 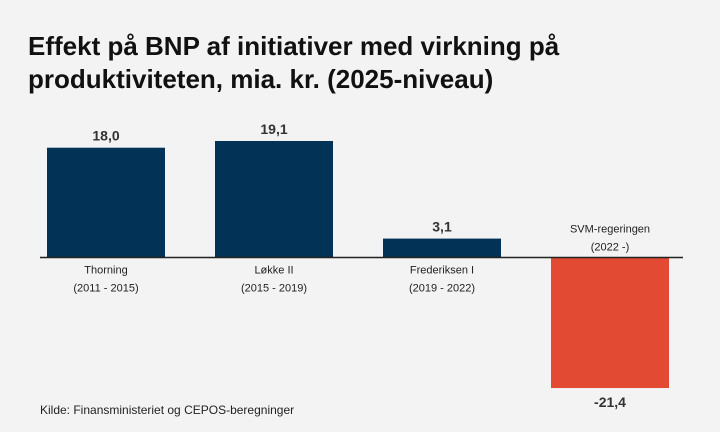 I want to click on data-label-2: 19,1, so click(x=273, y=129).